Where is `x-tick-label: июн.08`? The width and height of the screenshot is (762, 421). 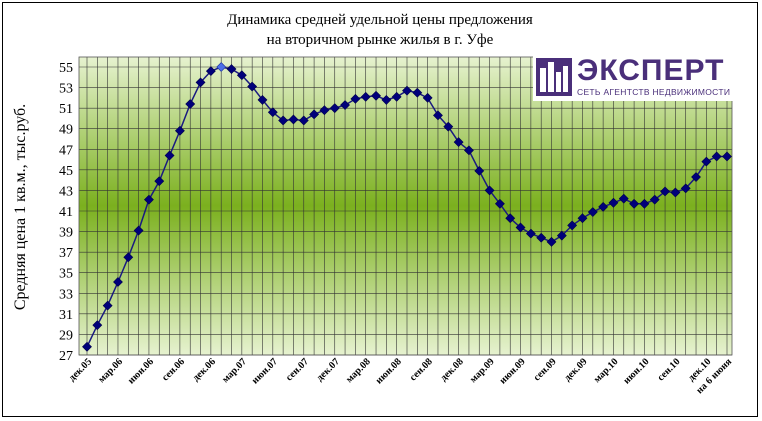 x-tick-label: июн.08 is located at coordinates (389, 371).